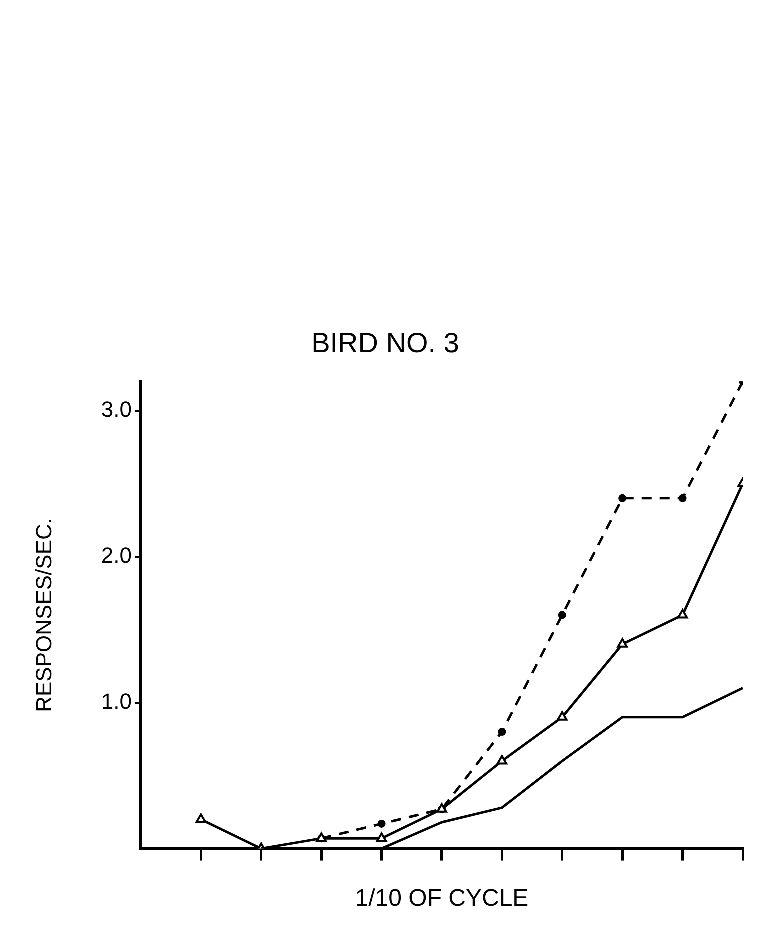  What do you see at coordinates (43, 615) in the screenshot?
I see `y-axis-title: RESPONSES/SEC.` at bounding box center [43, 615].